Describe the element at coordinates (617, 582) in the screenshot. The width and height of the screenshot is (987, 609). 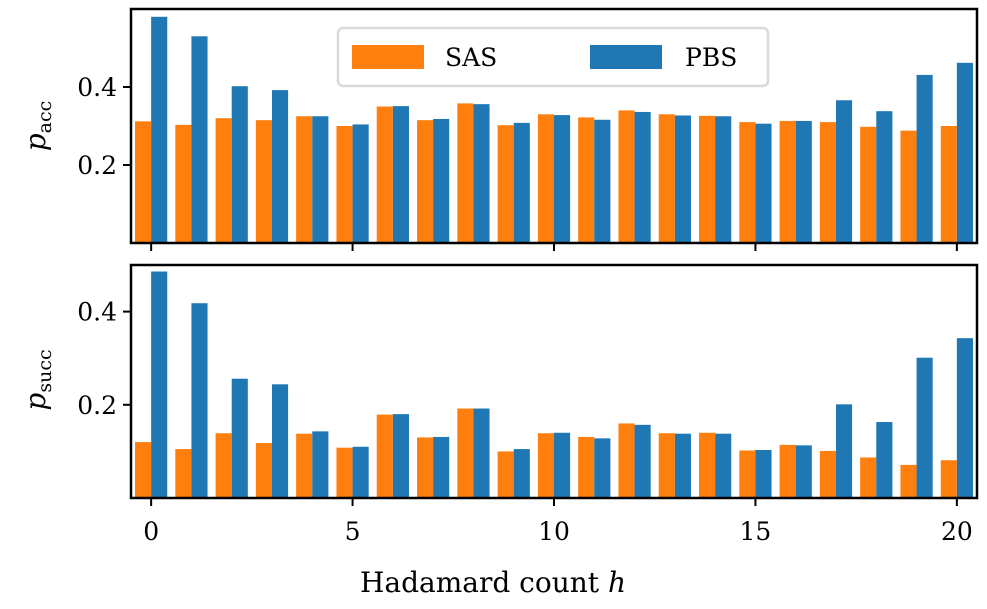
I see `x-axis-title-var: h` at that location.